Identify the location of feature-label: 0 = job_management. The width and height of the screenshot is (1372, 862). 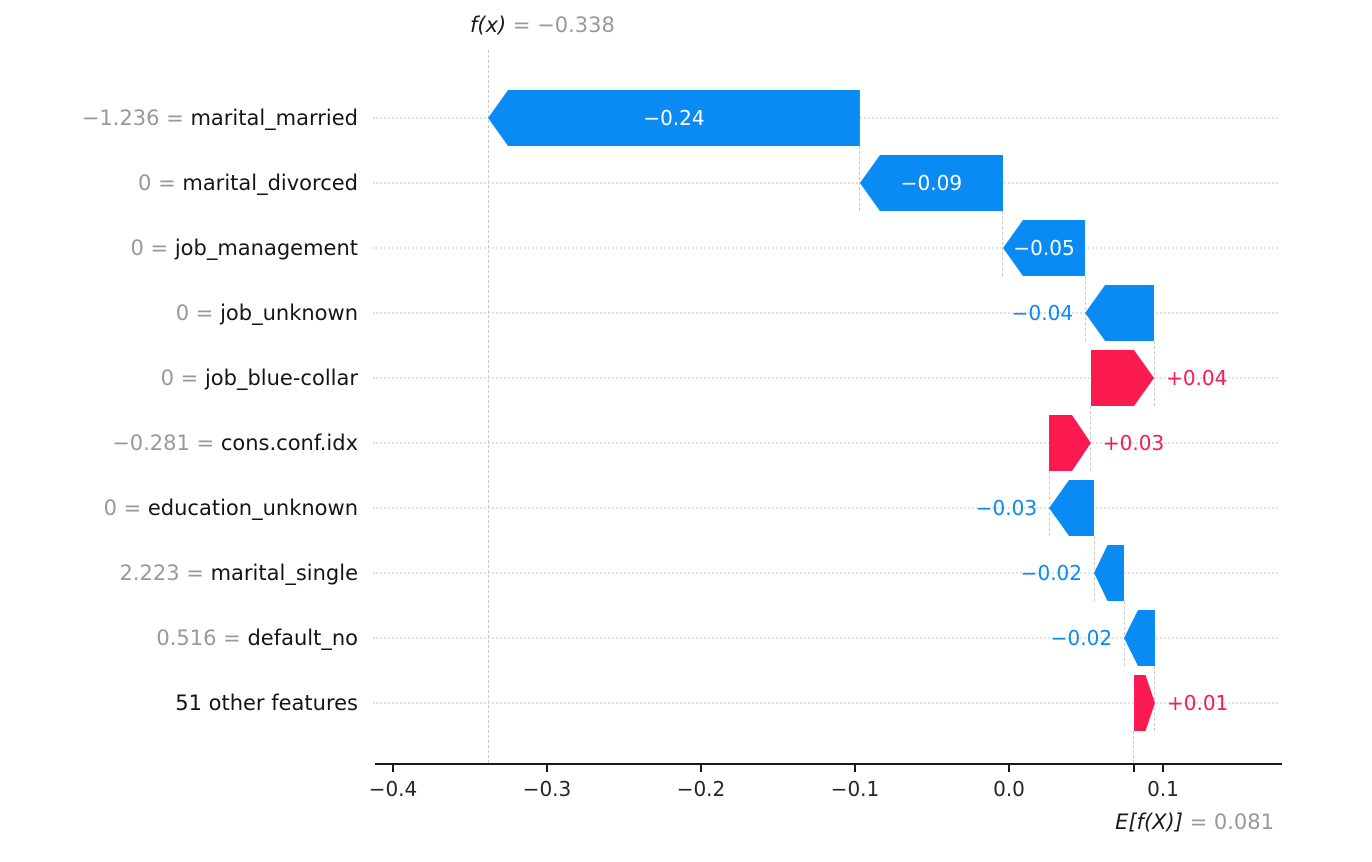
(179, 248).